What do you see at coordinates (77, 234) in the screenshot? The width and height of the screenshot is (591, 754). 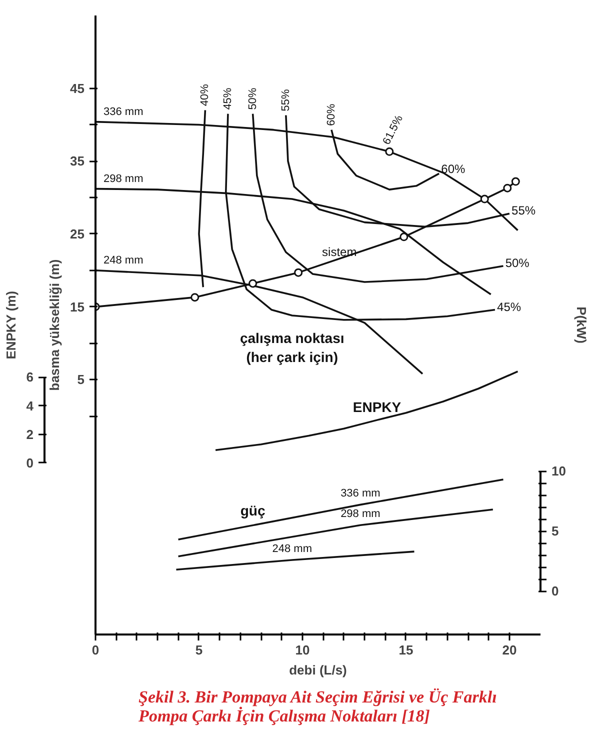 I see `y-tick-label: 25` at bounding box center [77, 234].